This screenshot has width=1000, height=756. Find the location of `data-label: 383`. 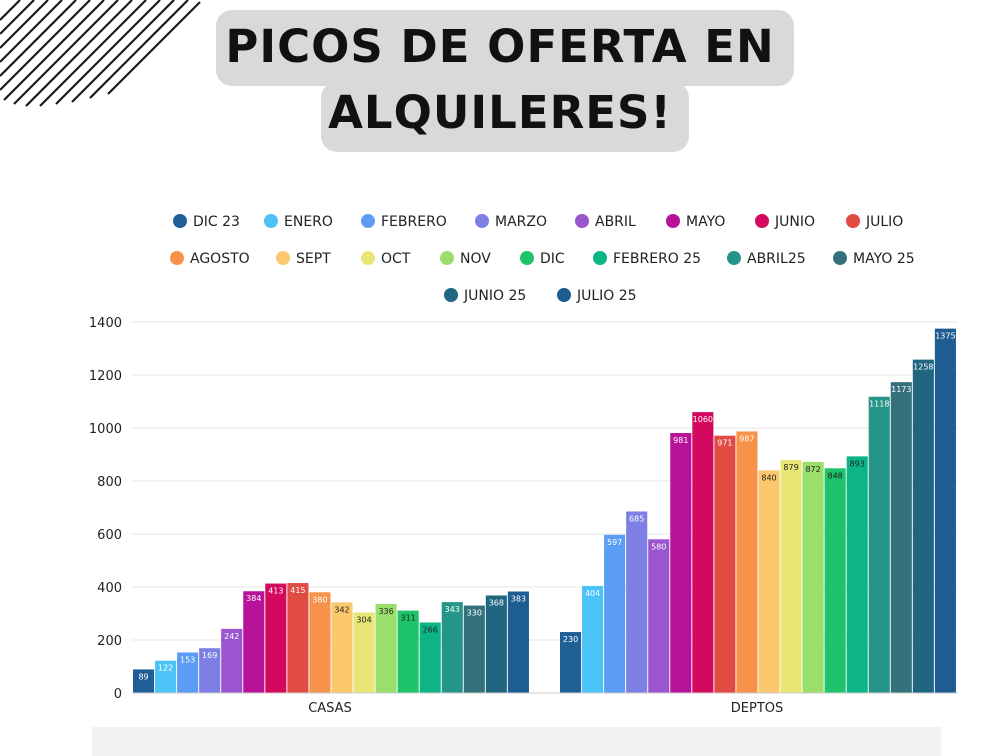

data-label: 383 is located at coordinates (518, 599).